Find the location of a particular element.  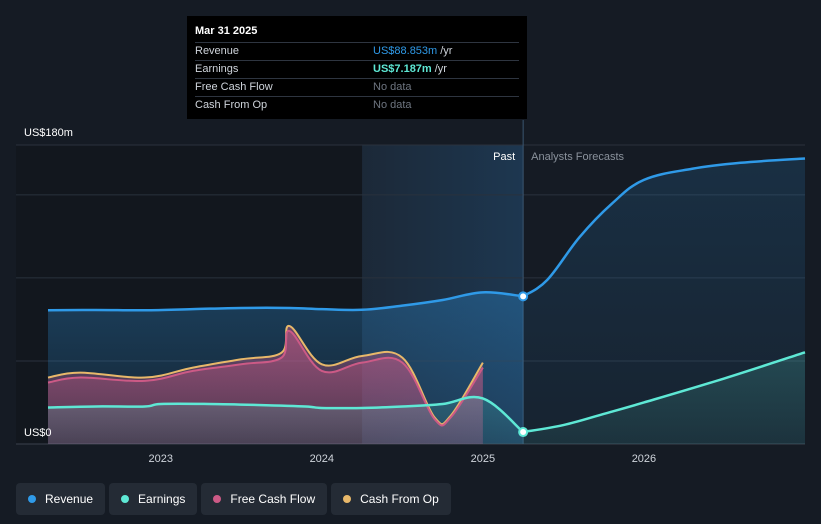

legend-item-cash-from-op: Cash From Op is located at coordinates (391, 499).